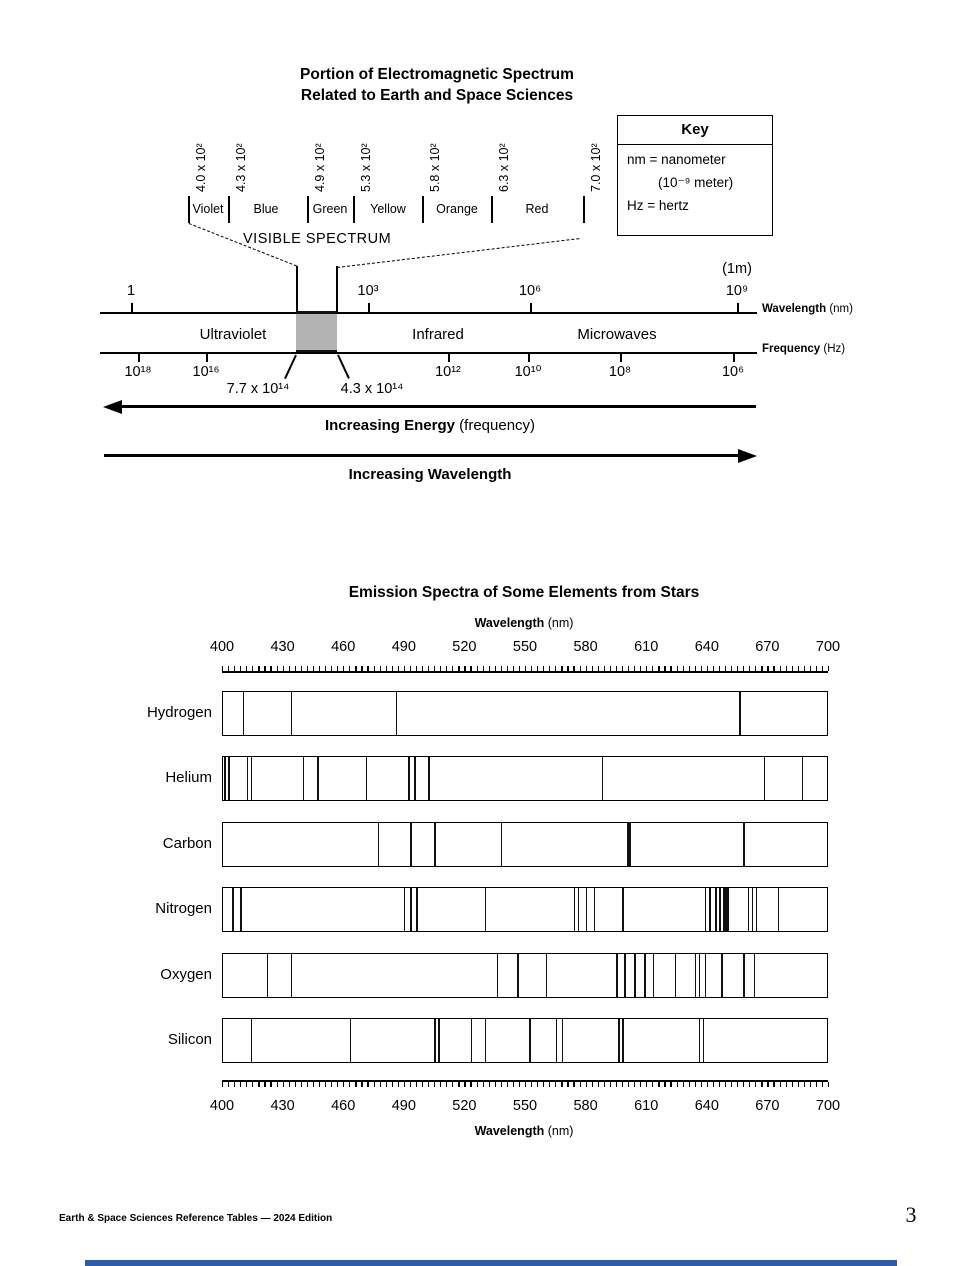  I want to click on emission-top-ruler, so click(526, 666).